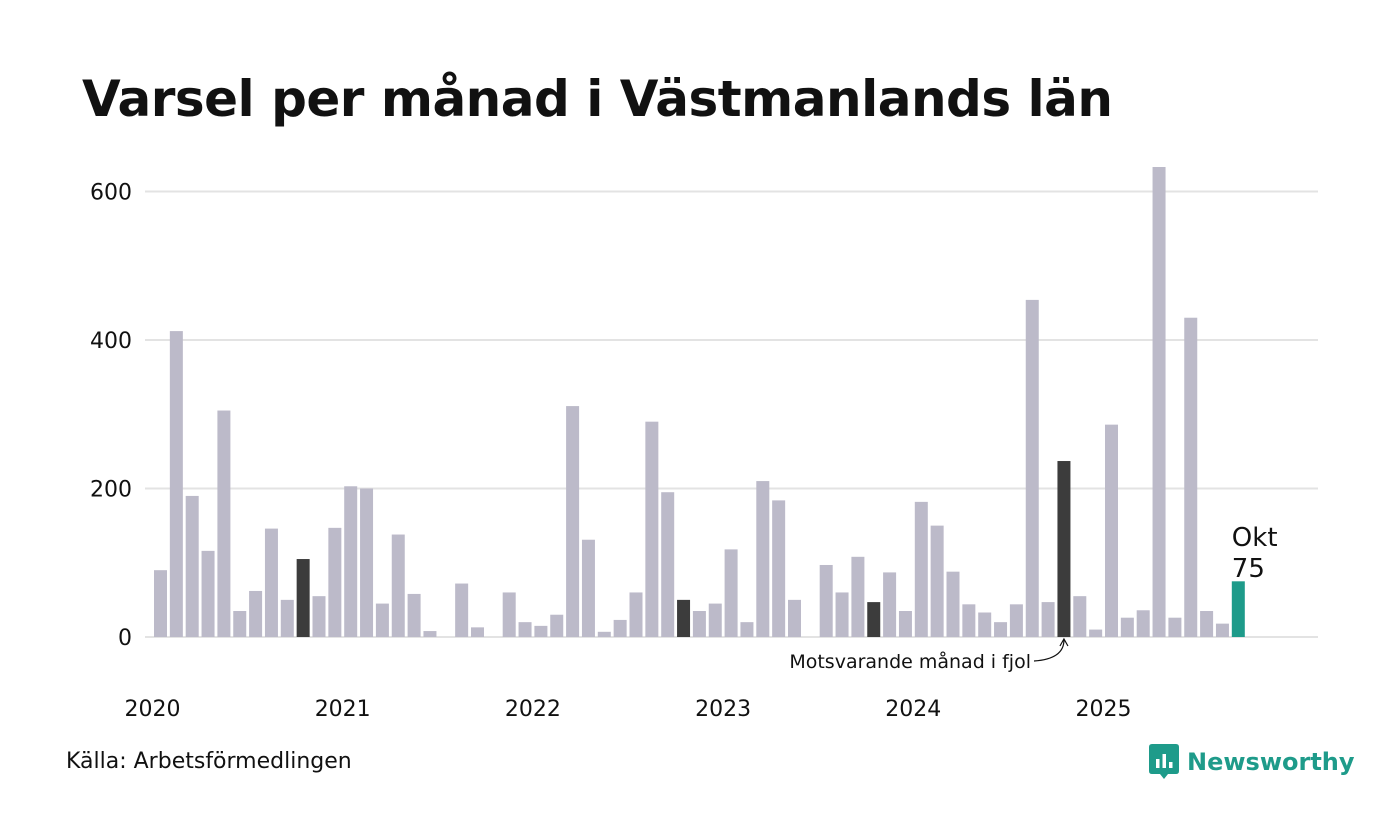 This screenshot has width=1400, height=840. What do you see at coordinates (343, 709) in the screenshot?
I see `x-tick-label: 2021` at bounding box center [343, 709].